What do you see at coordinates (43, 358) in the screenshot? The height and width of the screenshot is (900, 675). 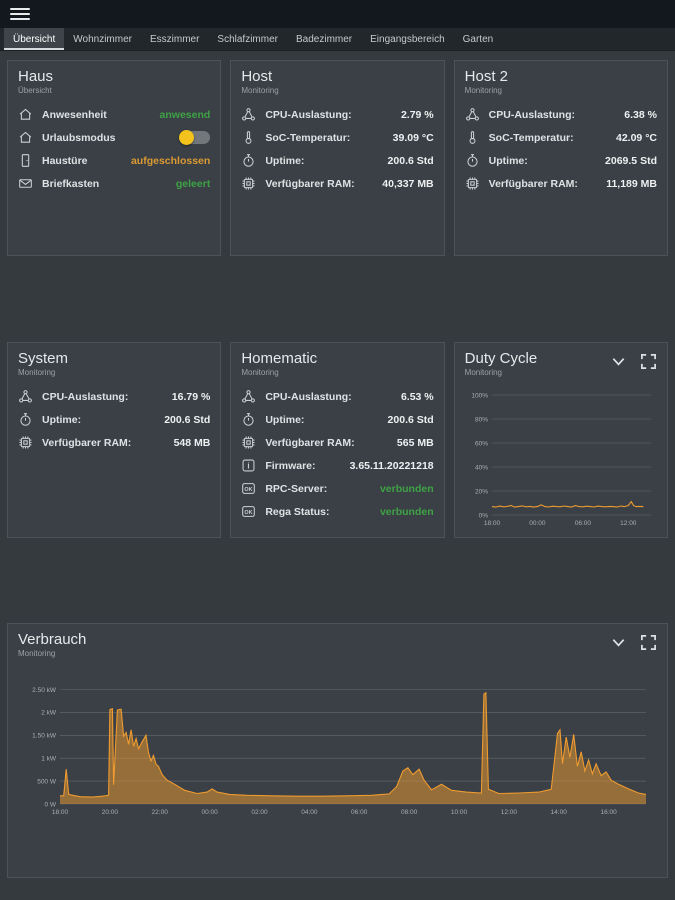 I see `card-title: System` at bounding box center [43, 358].